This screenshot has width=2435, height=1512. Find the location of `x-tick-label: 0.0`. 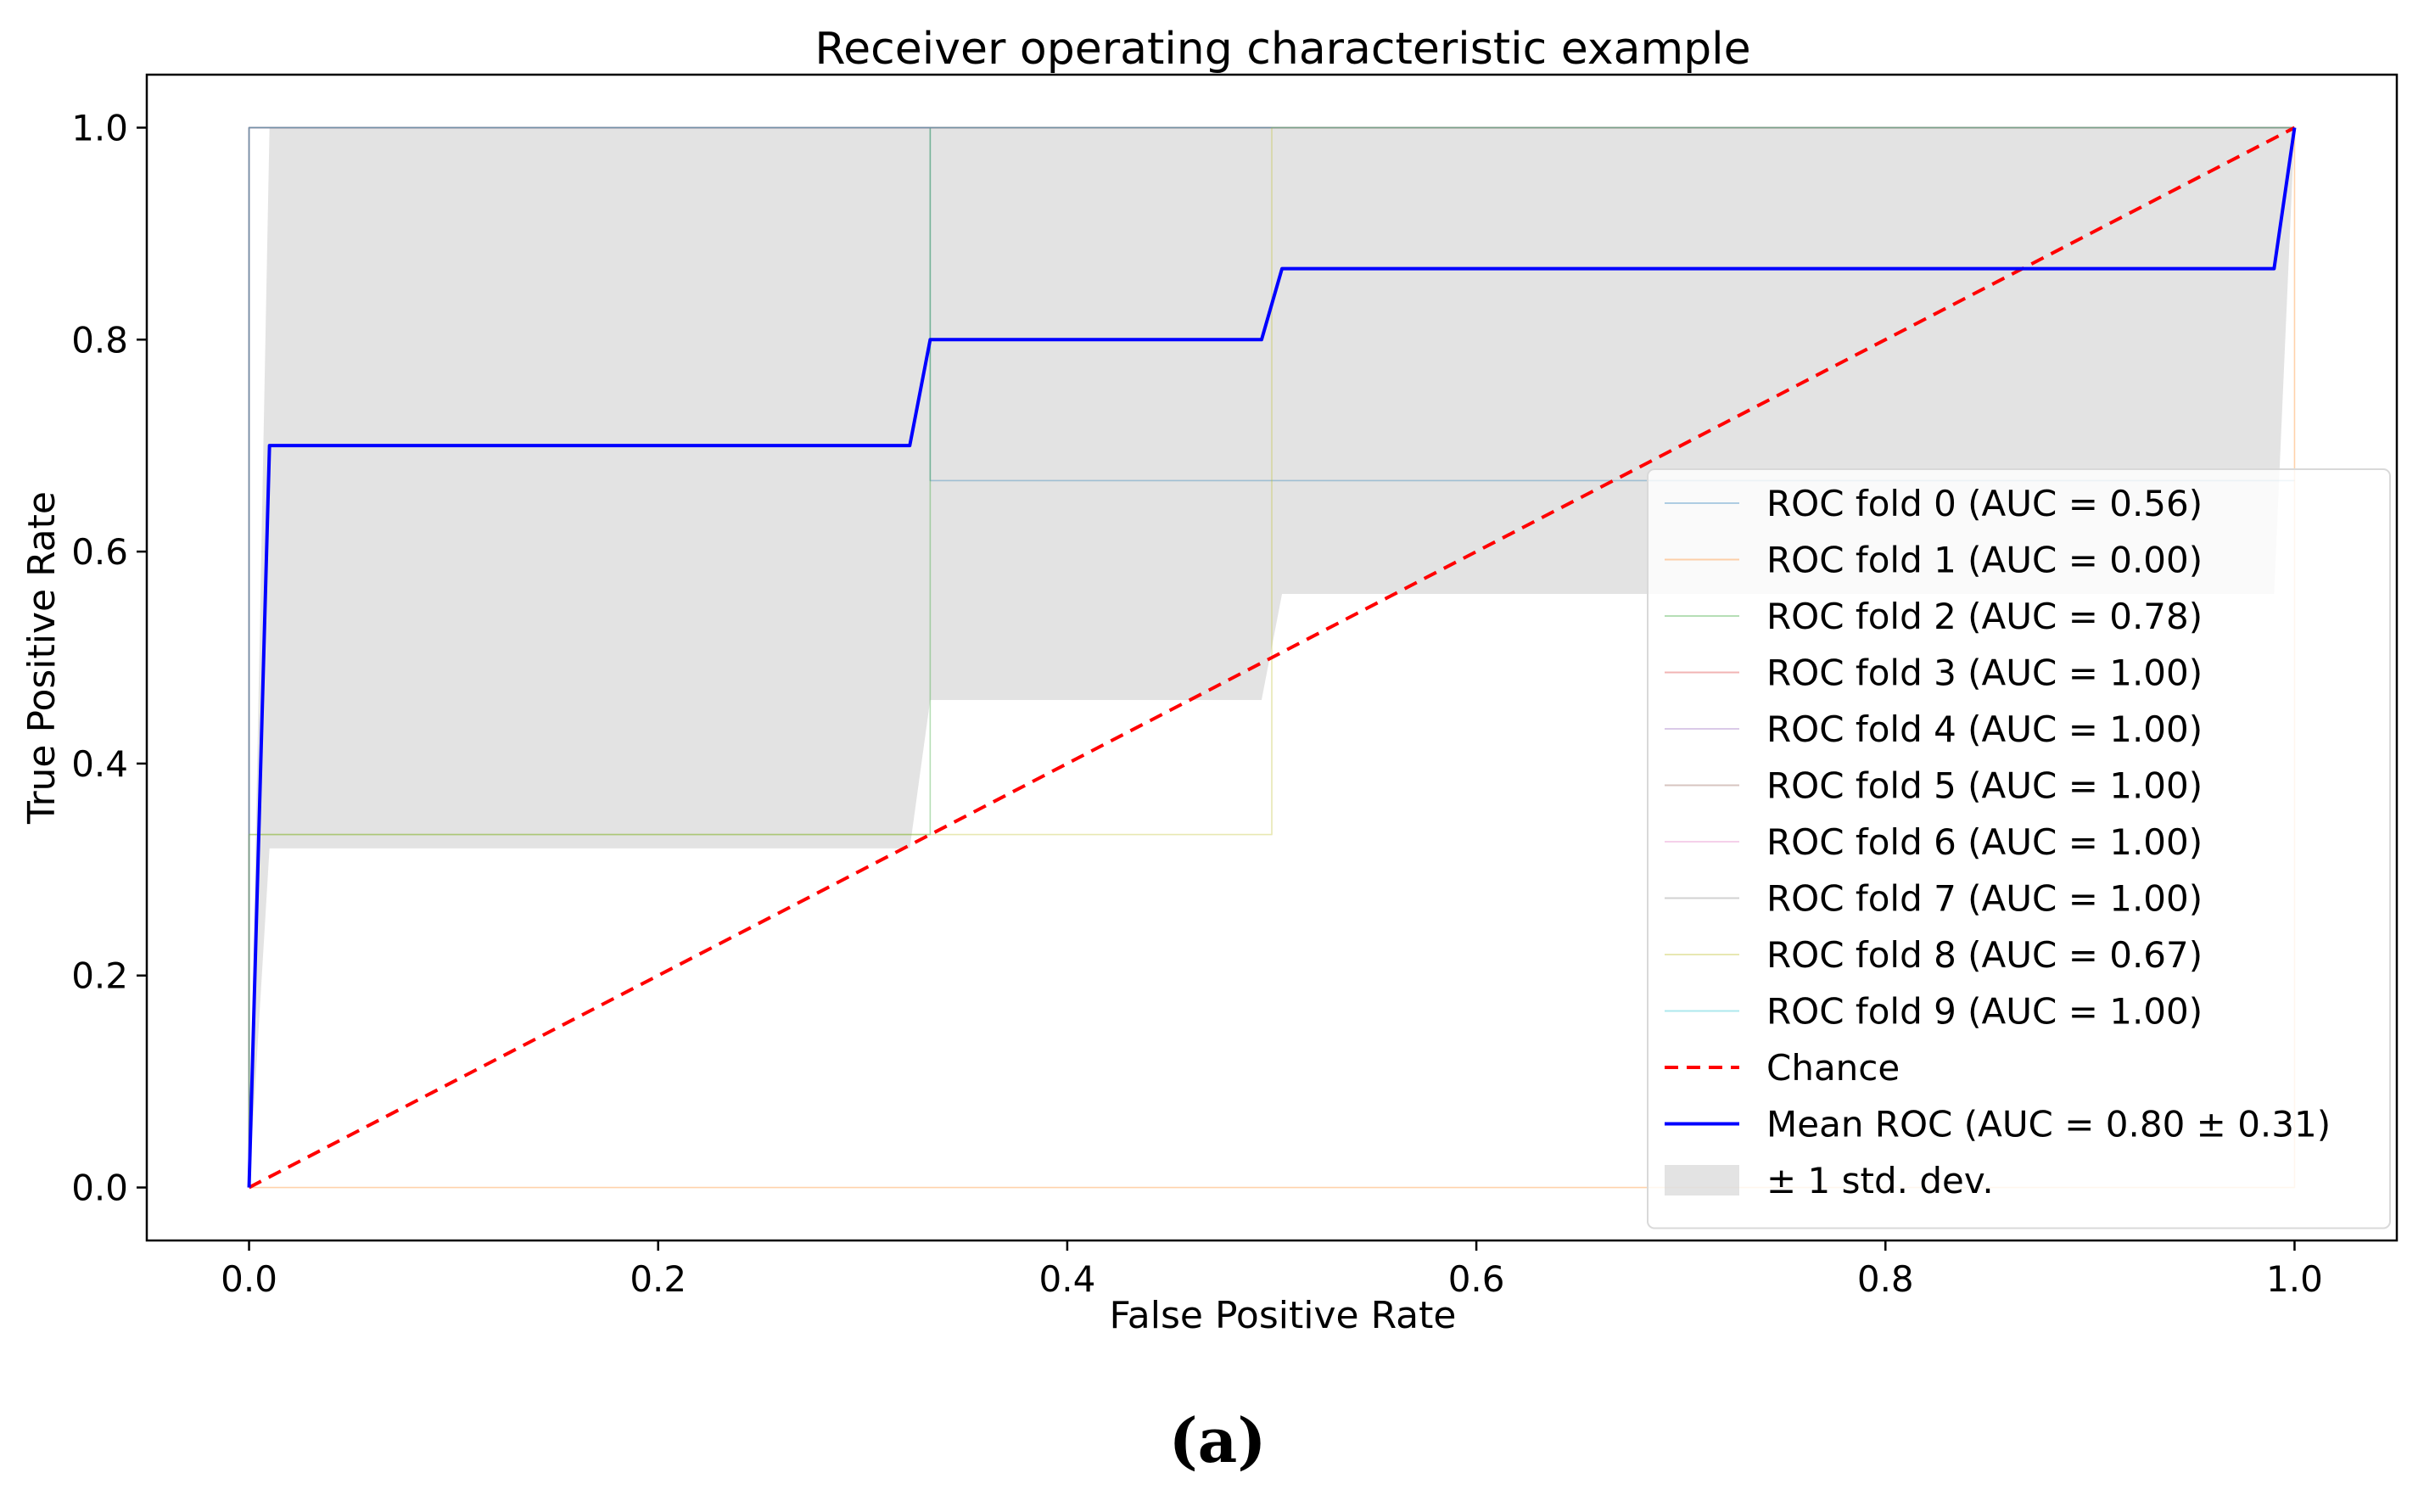

x-tick-label: 0.0 is located at coordinates (249, 1279).